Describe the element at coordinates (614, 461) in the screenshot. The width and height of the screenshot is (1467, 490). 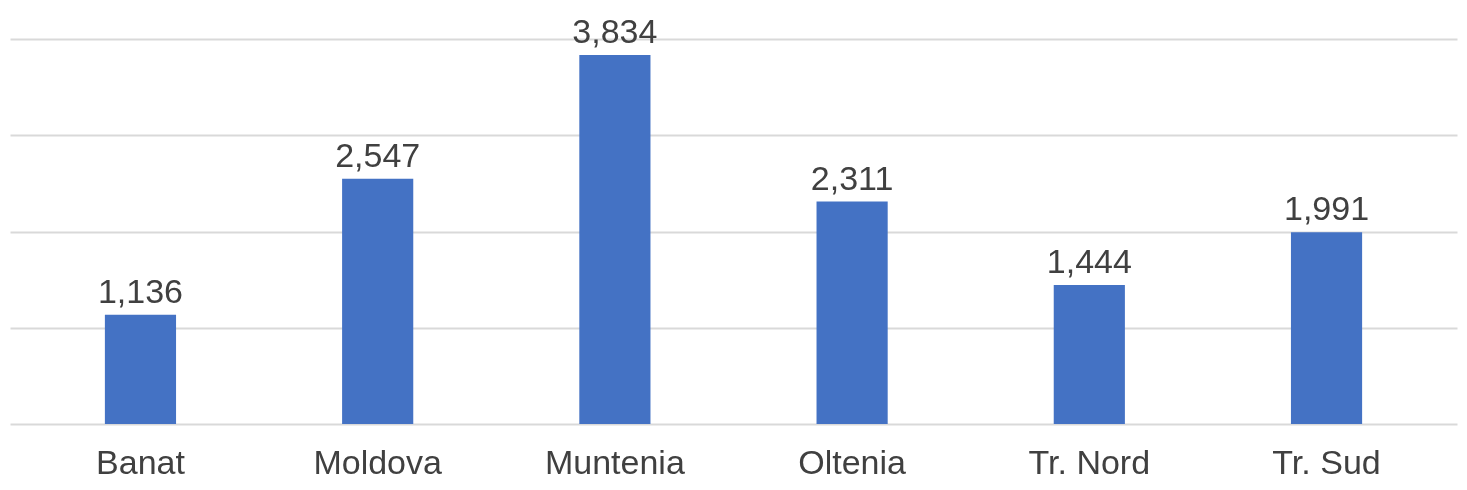
I see `x-tick-label: Muntenia` at that location.